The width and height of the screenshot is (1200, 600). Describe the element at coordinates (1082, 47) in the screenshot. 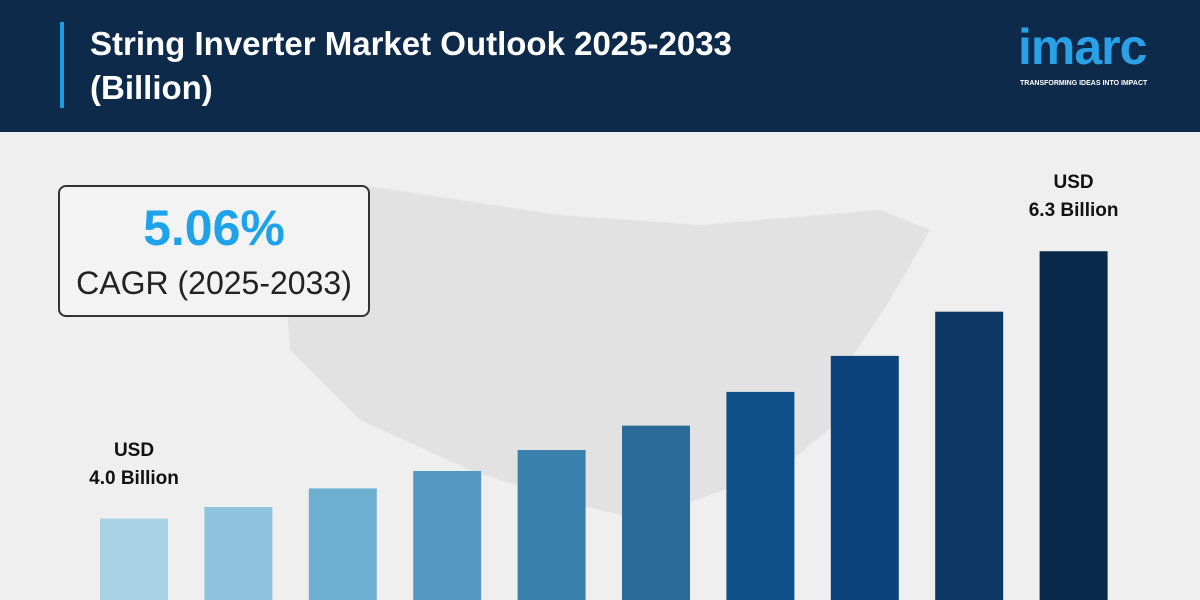

I see `brand-logo: imarc` at that location.